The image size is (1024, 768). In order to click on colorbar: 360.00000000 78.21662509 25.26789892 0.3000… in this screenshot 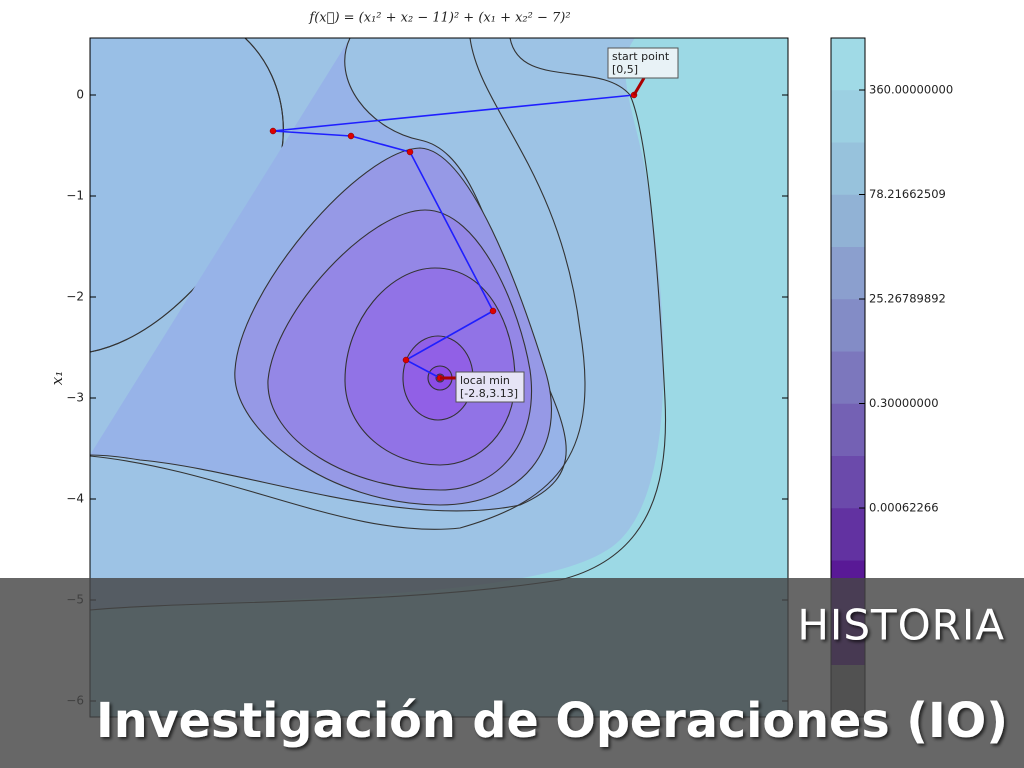, I will do `click(891, 377)`.